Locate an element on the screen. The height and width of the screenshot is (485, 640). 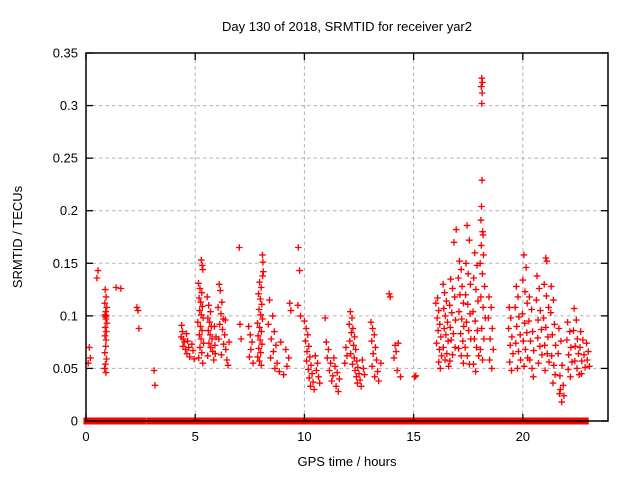
y-tick-label: 0.05 is located at coordinates (65, 368).